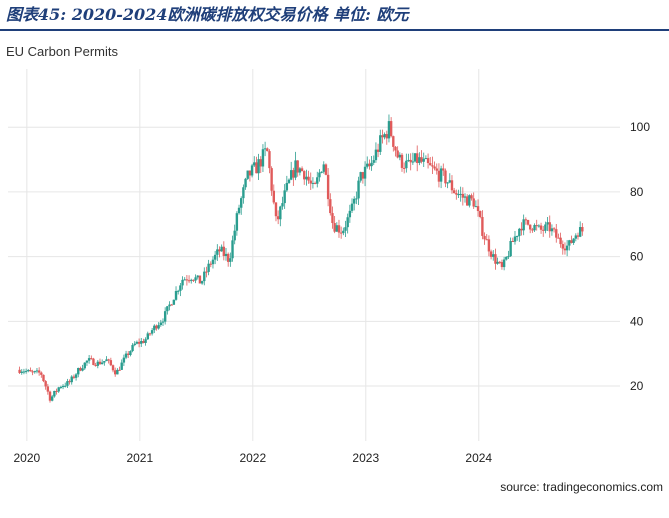  I want to click on caption-rule, so click(334, 30).